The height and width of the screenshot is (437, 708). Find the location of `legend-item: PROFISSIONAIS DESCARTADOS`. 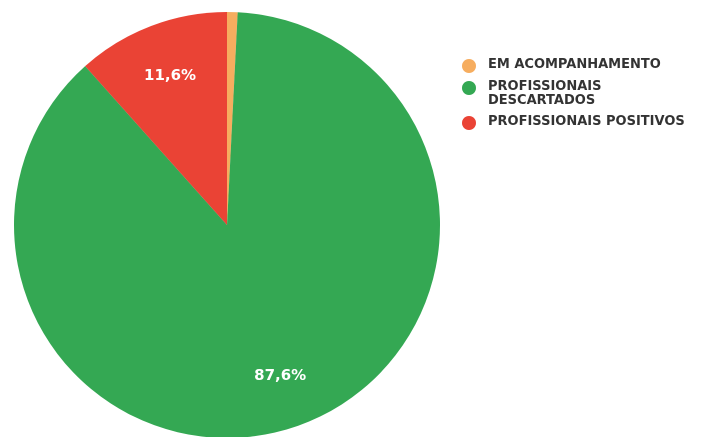

legend-item: PROFISSIONAIS DESCARTADOS is located at coordinates (574, 94).